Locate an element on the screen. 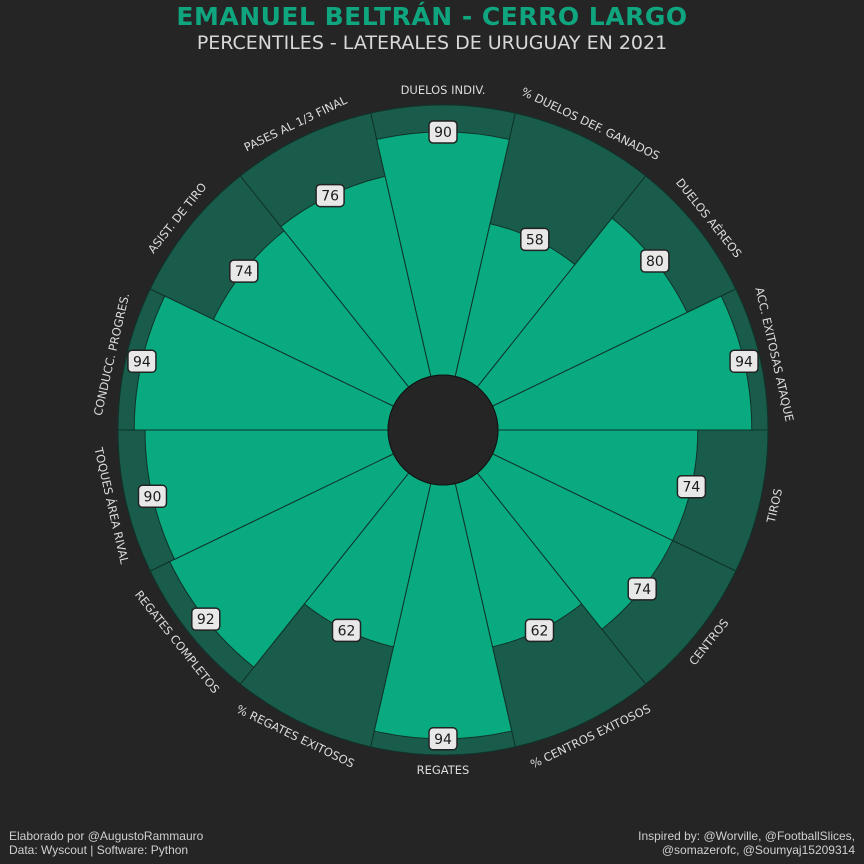  footer-inspired-line2: @somazerofc, @Soumyaj15209314 is located at coordinates (758, 850).